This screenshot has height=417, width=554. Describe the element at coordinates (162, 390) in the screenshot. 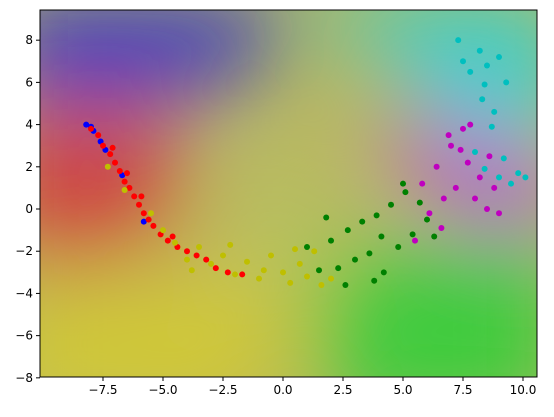

I see `x-tick-label: −5.0` at that location.